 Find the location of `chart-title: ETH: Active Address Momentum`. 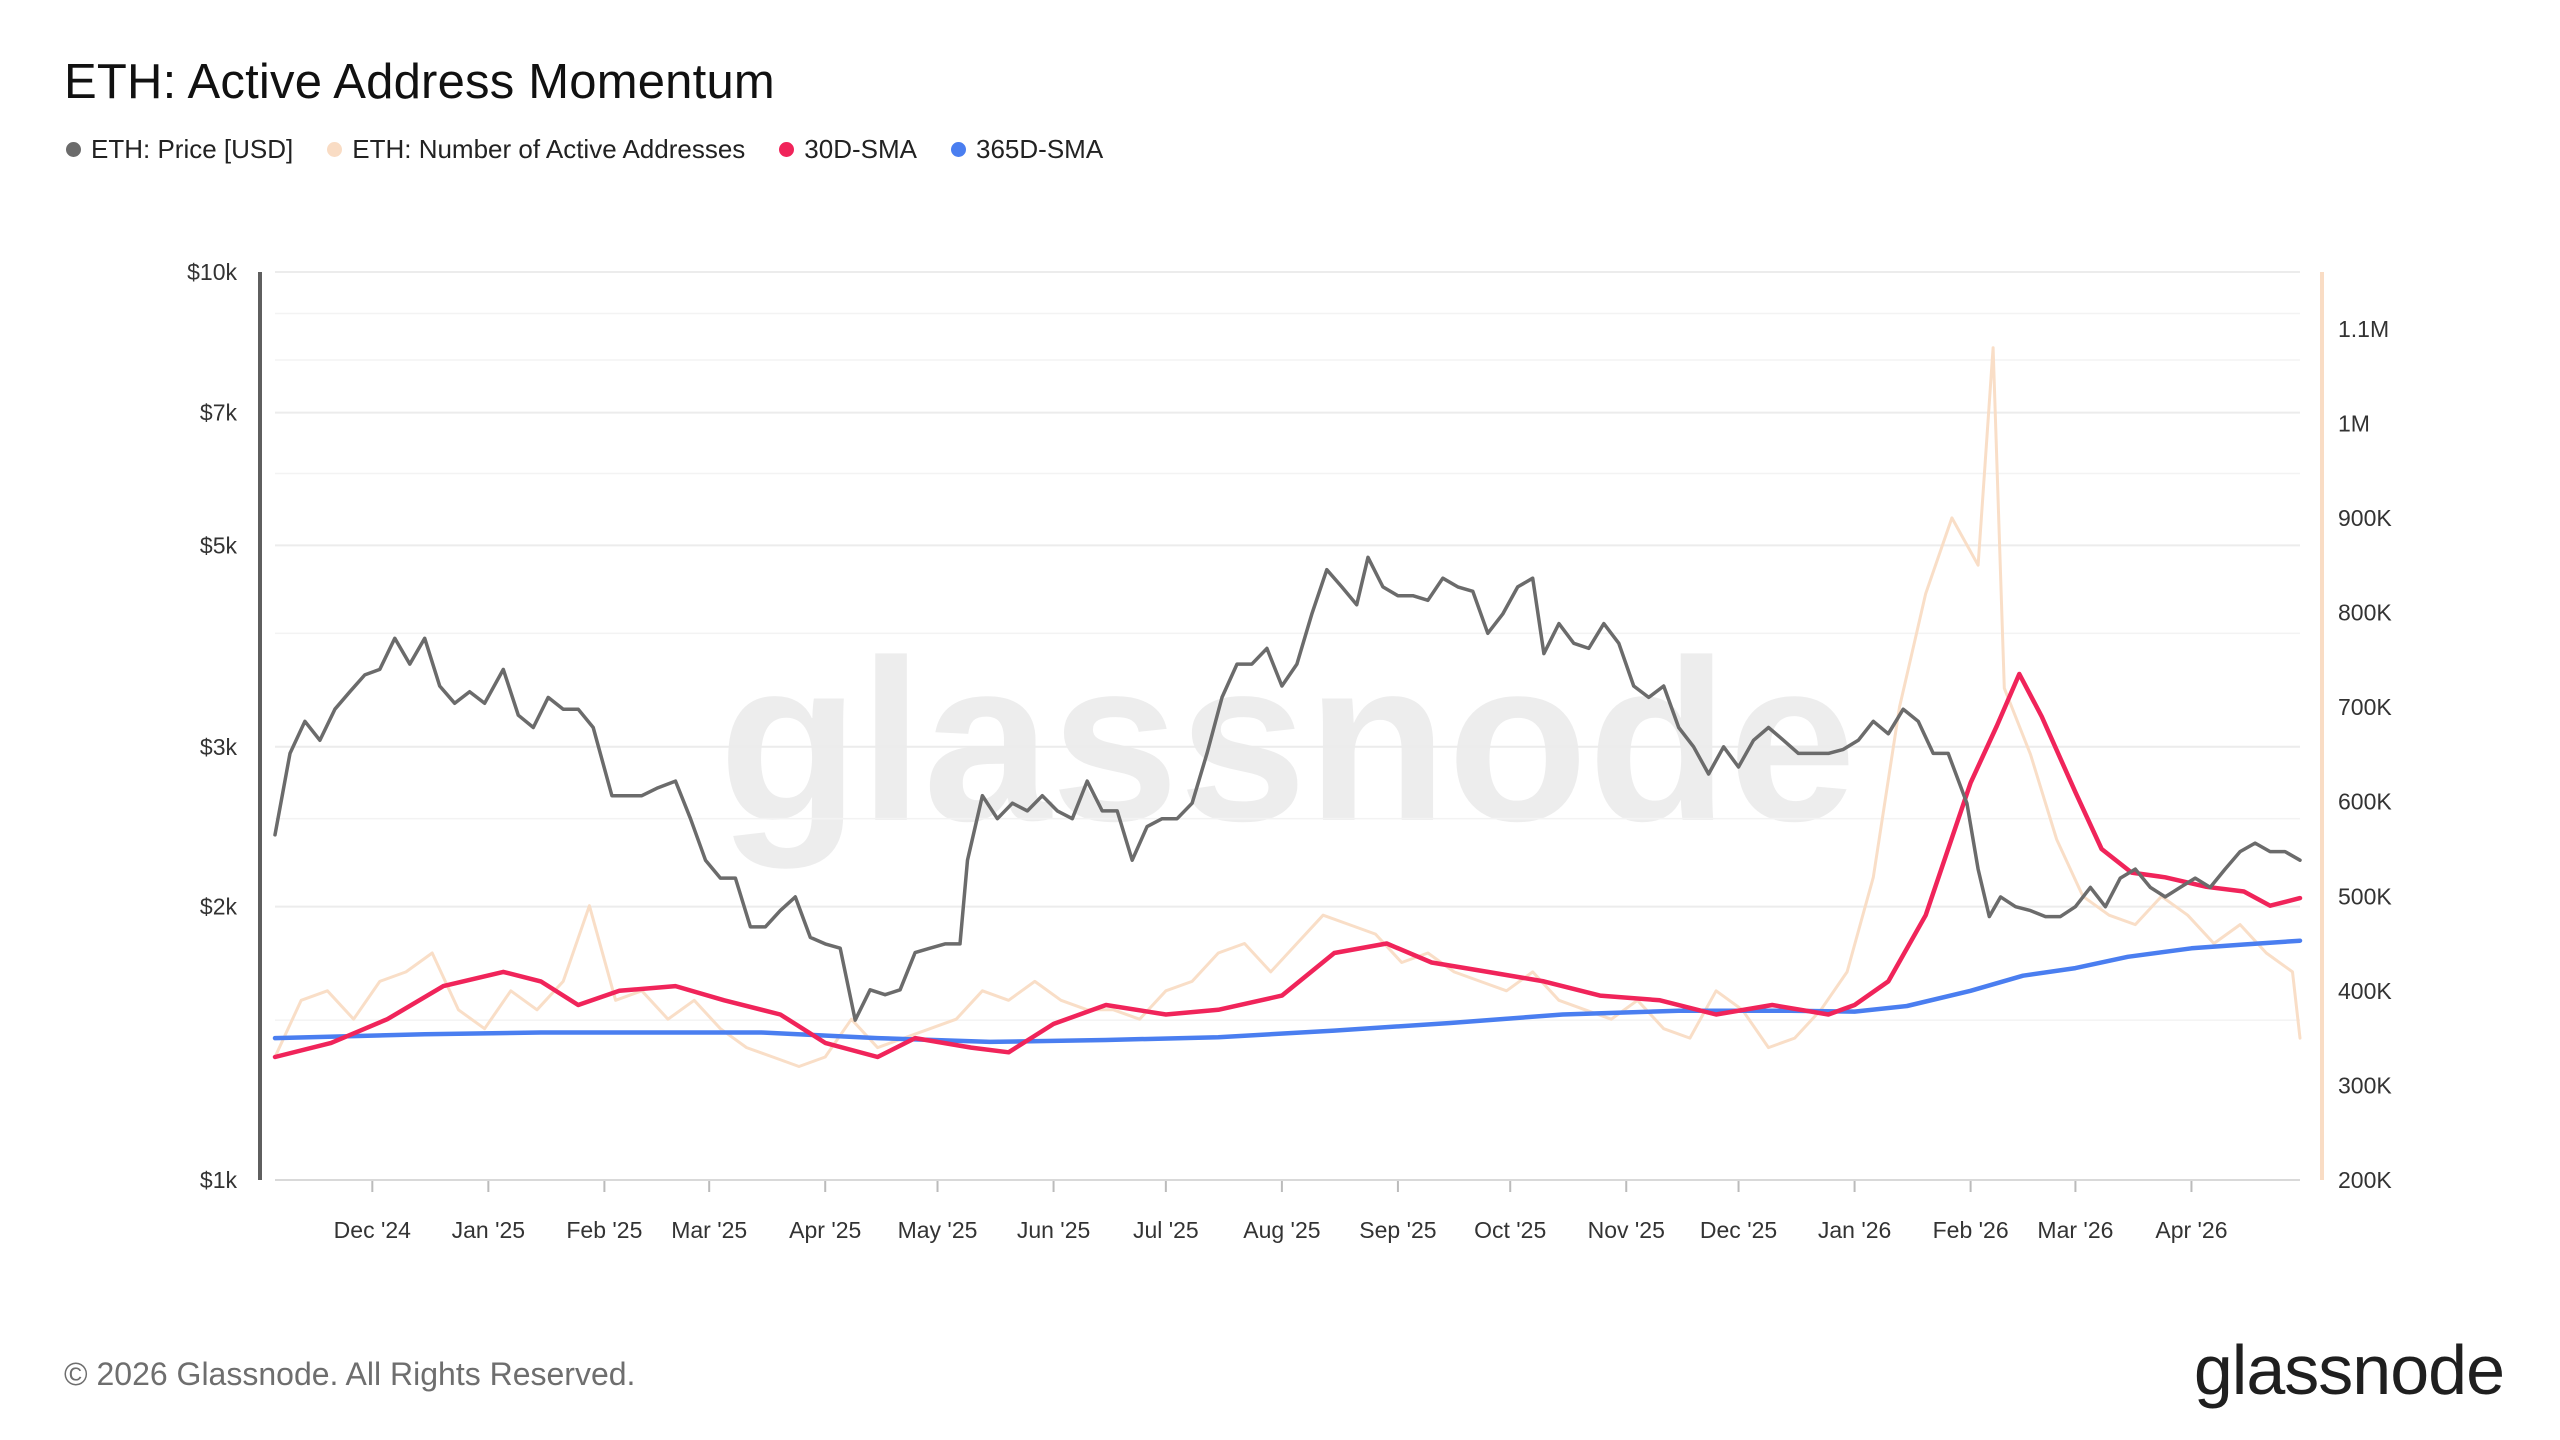

chart-title: ETH: Active Address Momentum is located at coordinates (419, 82).